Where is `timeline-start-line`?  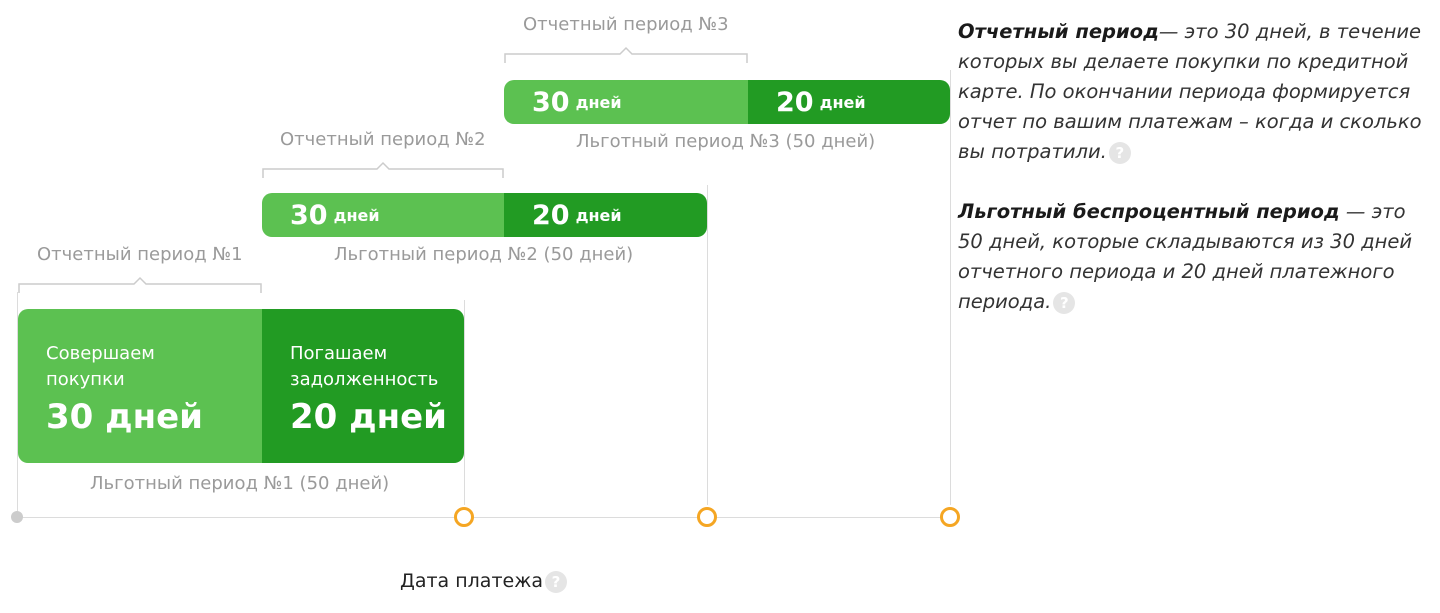
timeline-start-line is located at coordinates (17, 404).